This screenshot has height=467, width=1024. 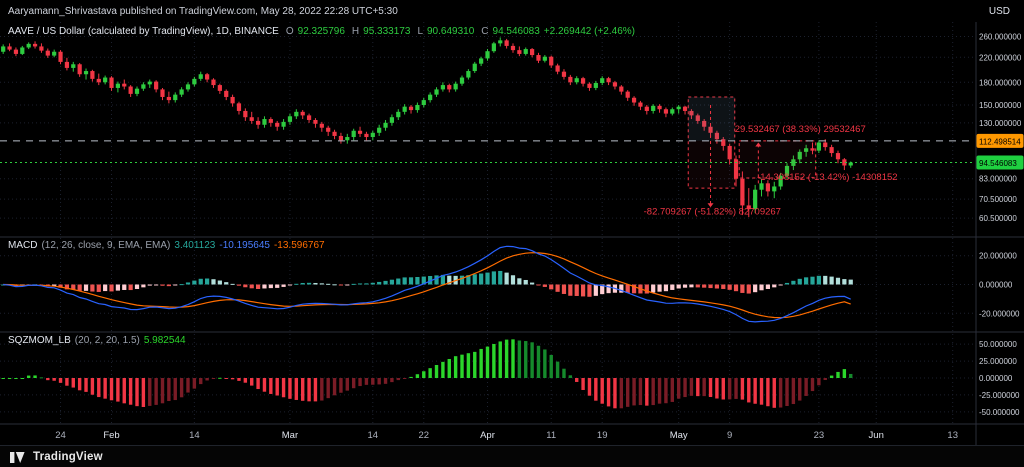 What do you see at coordinates (423, 435) in the screenshot?
I see `svg-text: 22` at bounding box center [423, 435].